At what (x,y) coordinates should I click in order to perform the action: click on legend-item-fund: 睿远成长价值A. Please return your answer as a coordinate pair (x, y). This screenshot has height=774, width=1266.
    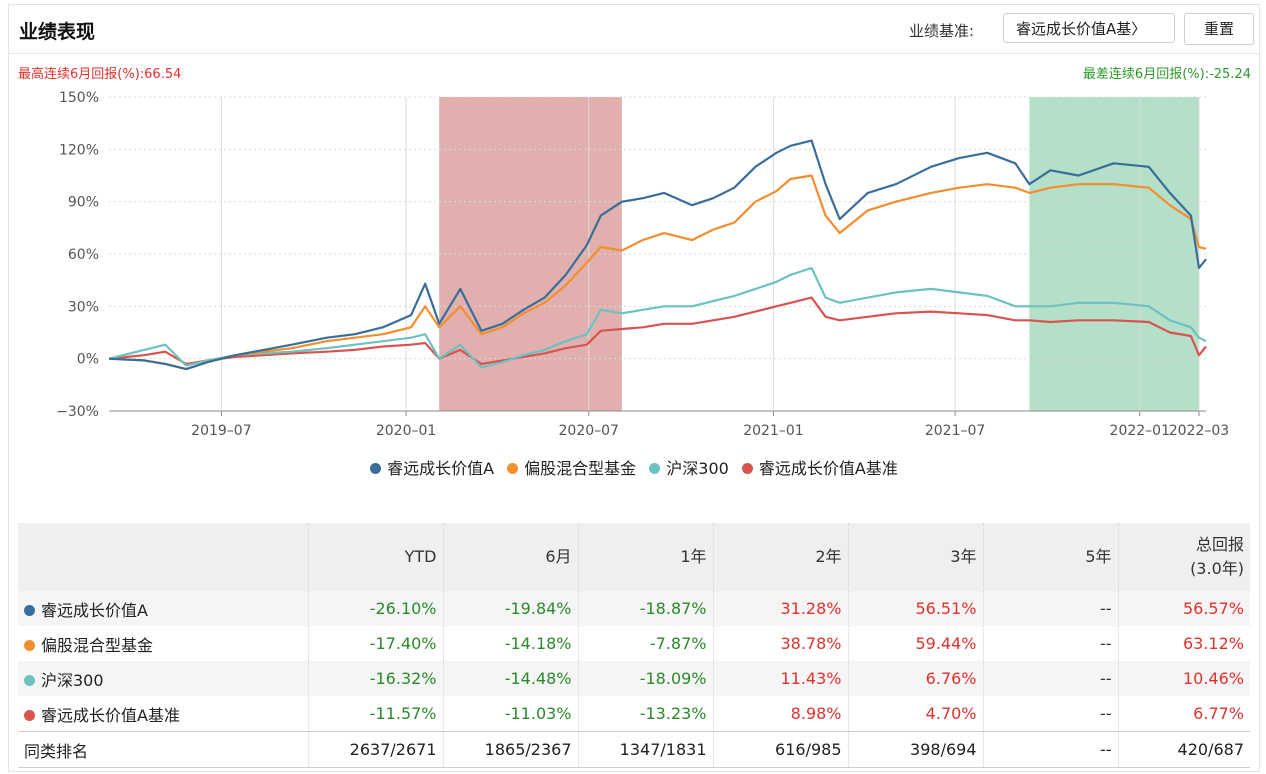
    Looking at the image, I should click on (432, 467).